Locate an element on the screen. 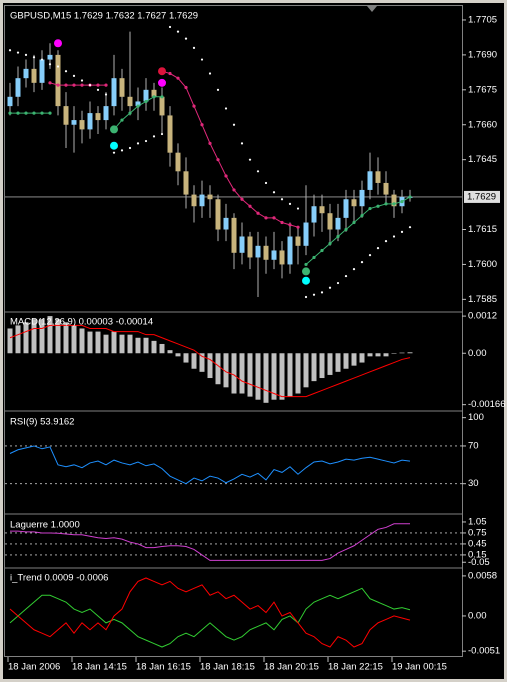 Image resolution: width=507 pixels, height=682 pixels. y-tick-label: 0.0058 is located at coordinates (482, 575).